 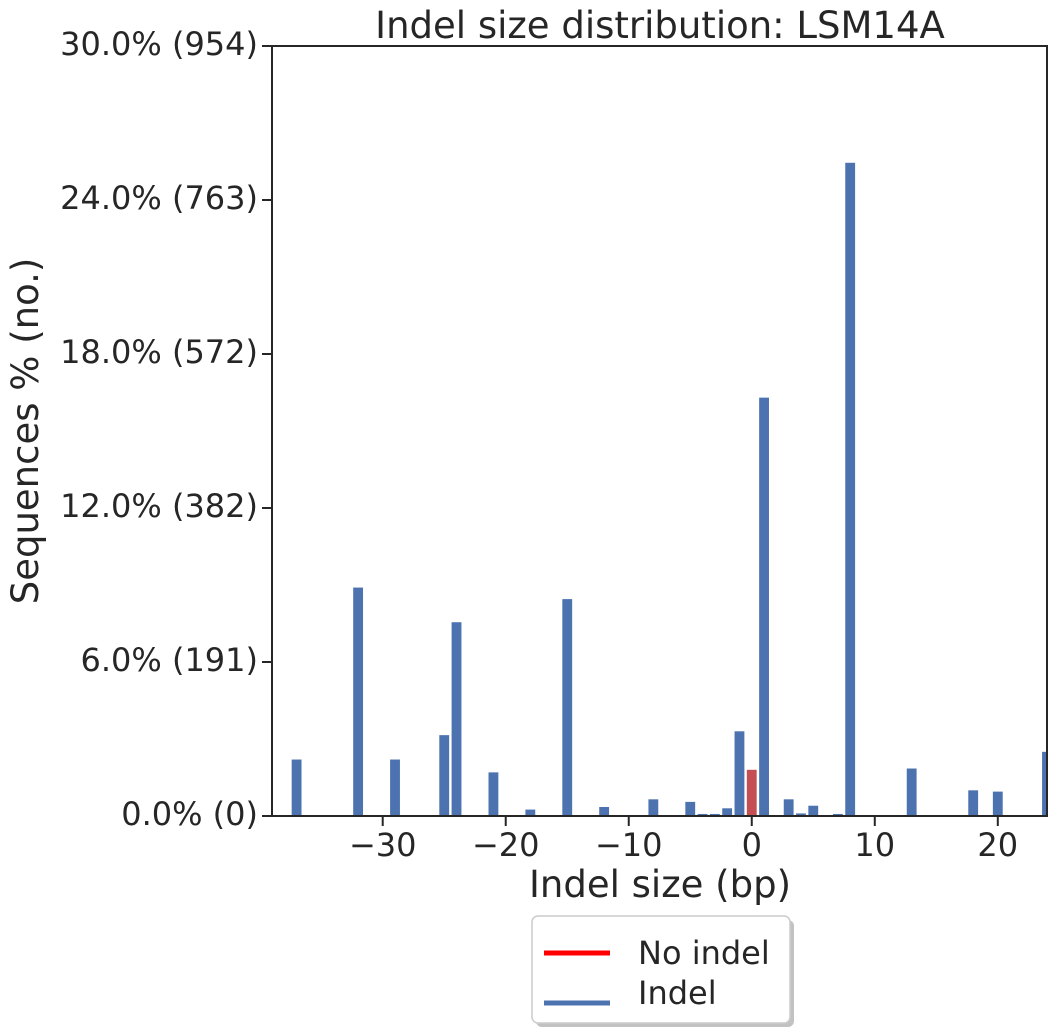 I want to click on x-tick-label: 0, so click(x=752, y=845).